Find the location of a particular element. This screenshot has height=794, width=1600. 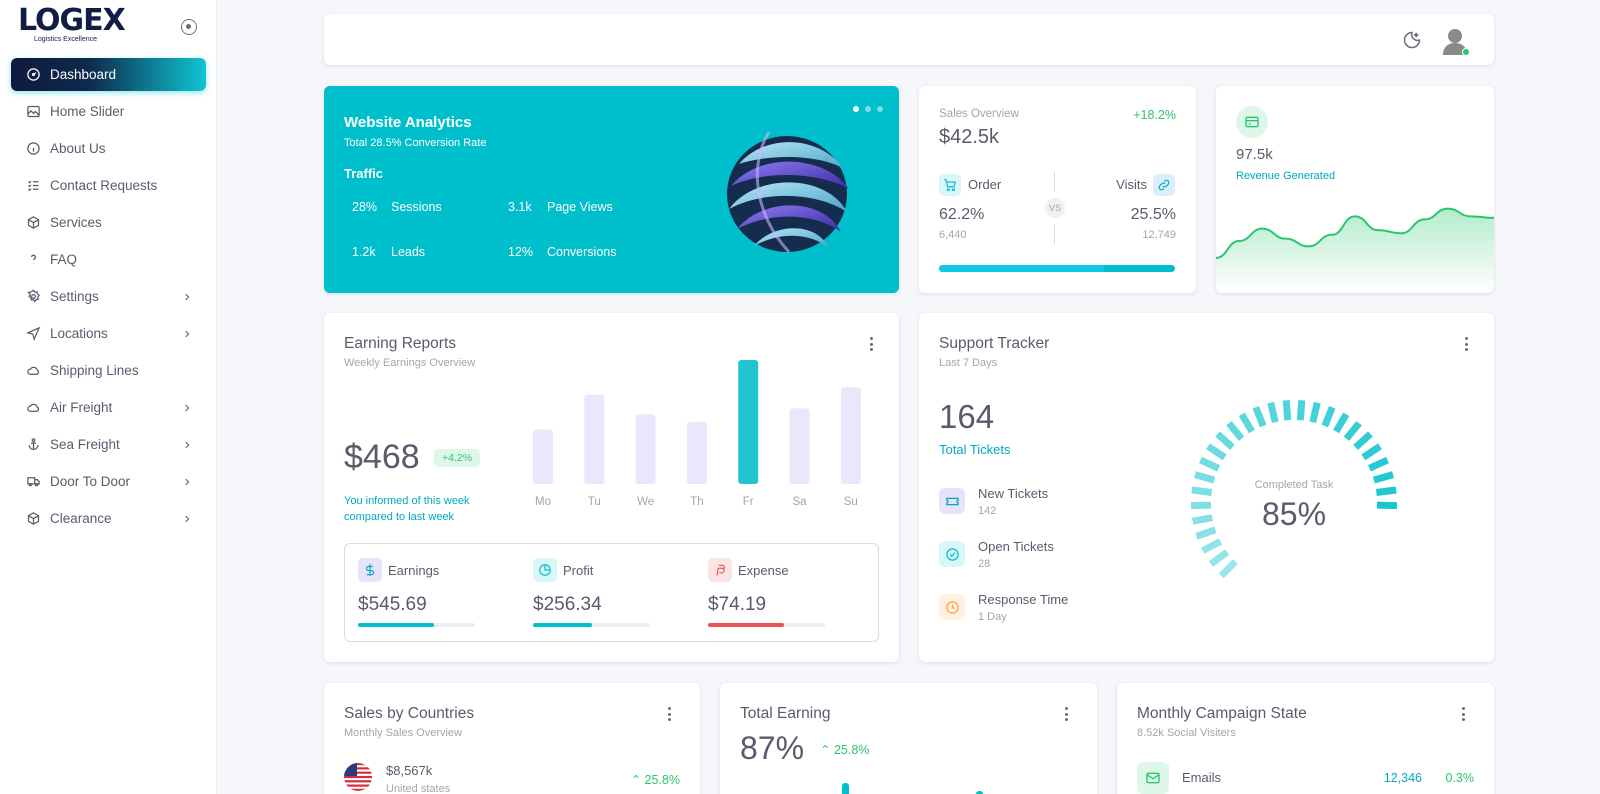

countries-more-menu is located at coordinates (670, 715).